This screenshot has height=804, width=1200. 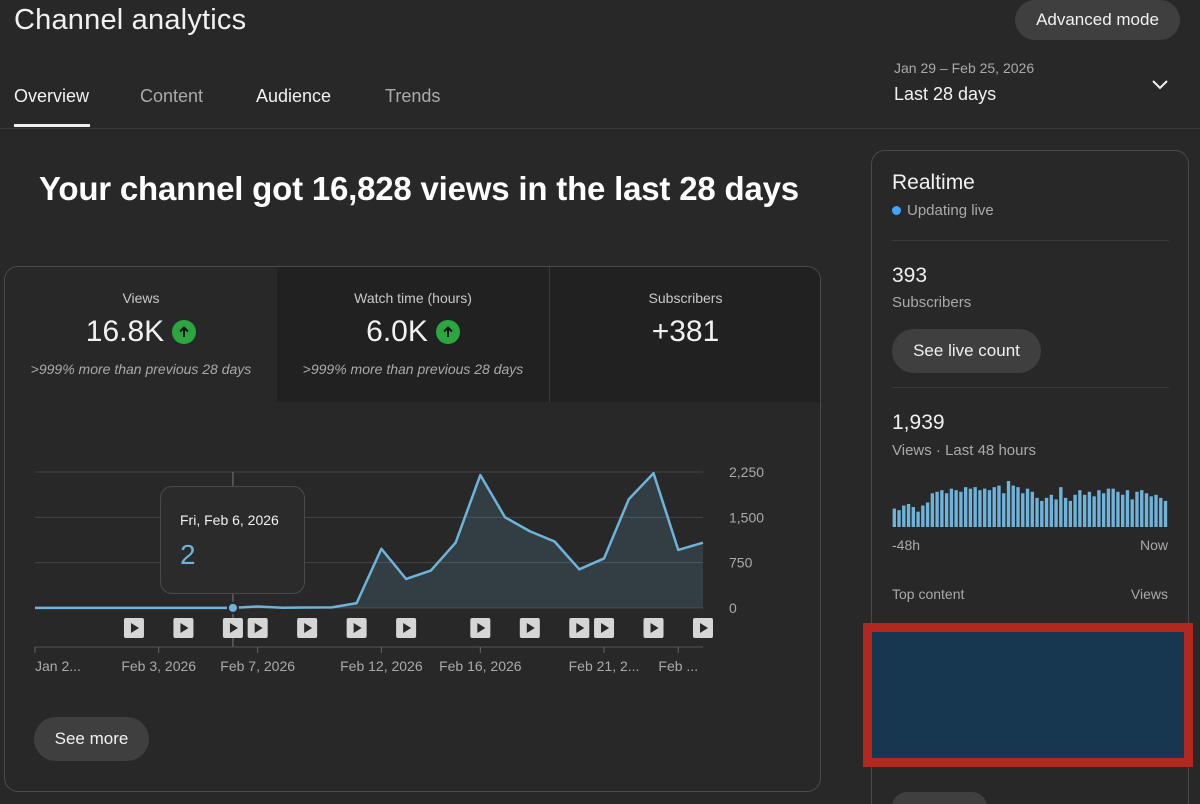 I want to click on realtime-bar-chart, so click(x=1030, y=504).